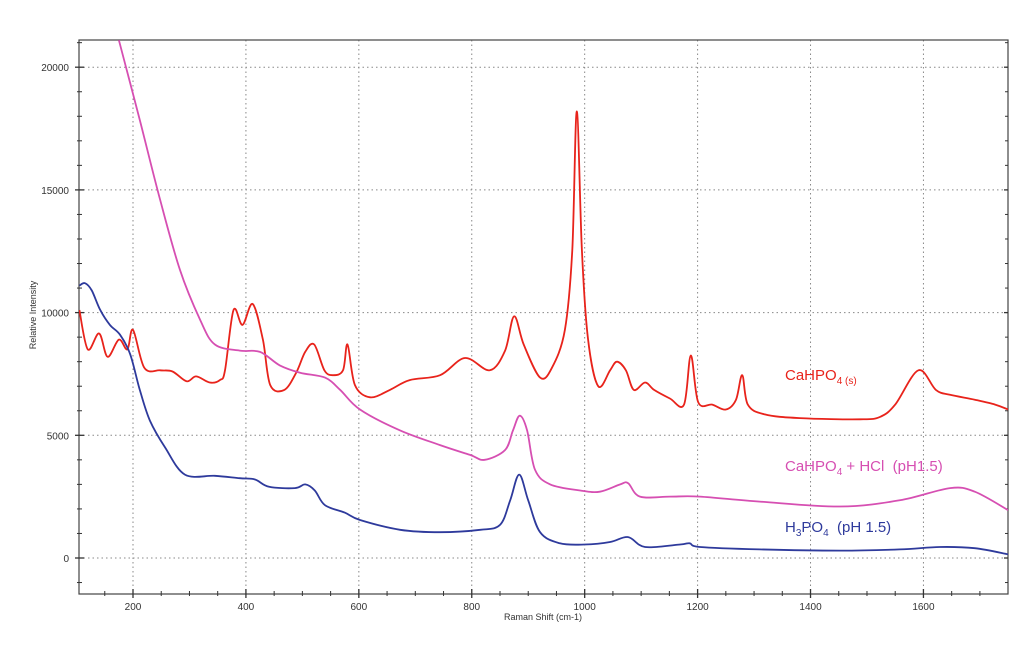 Image resolution: width=1024 pixels, height=656 pixels. What do you see at coordinates (923, 607) in the screenshot?
I see `x-tick-label: 1600` at bounding box center [923, 607].